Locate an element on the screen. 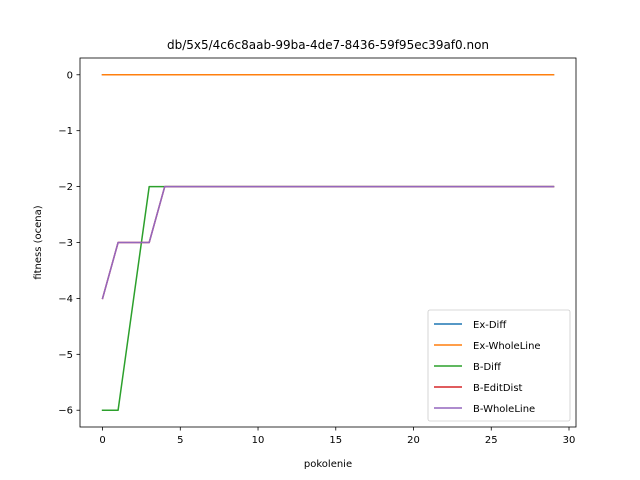 The width and height of the screenshot is (640, 480). y-tick-label: −1 is located at coordinates (65, 131).